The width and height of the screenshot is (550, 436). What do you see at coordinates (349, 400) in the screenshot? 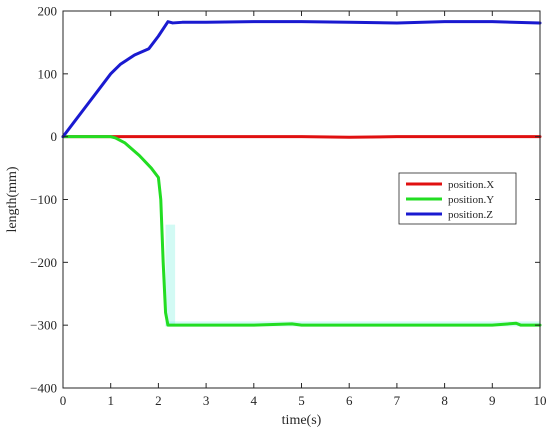
I see `x-tick-label: 6` at bounding box center [349, 400].